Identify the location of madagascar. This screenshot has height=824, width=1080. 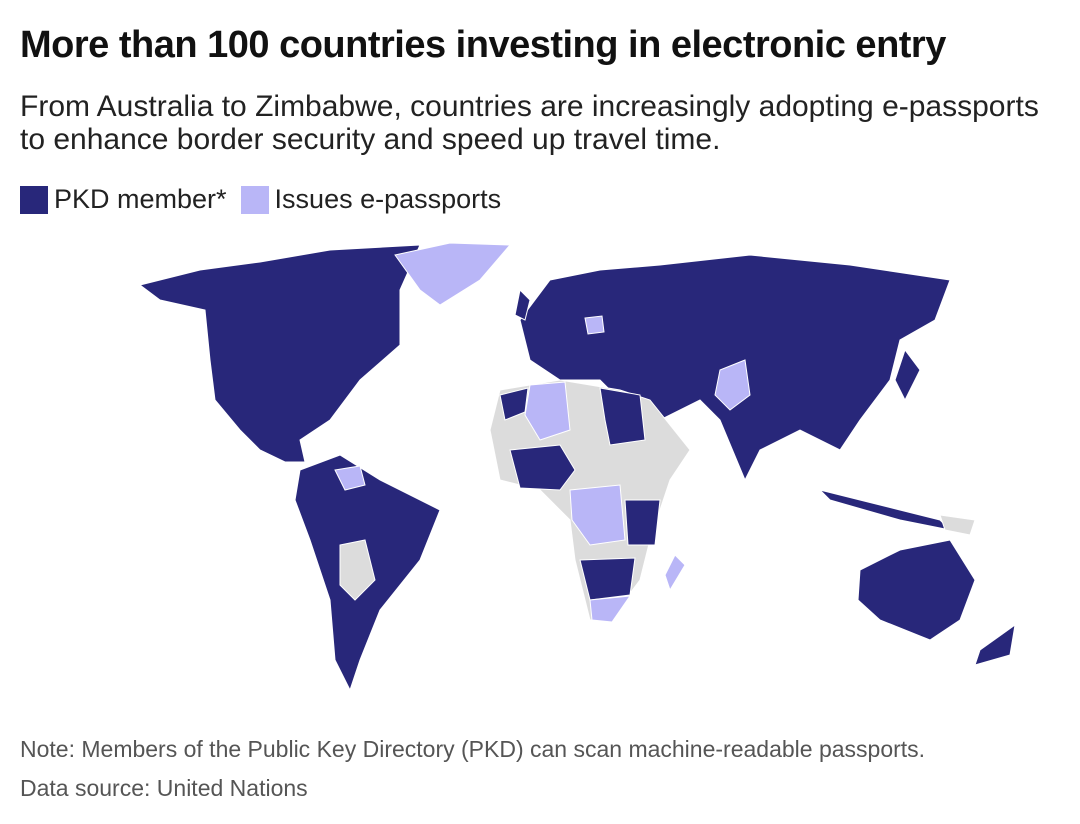
(675, 573).